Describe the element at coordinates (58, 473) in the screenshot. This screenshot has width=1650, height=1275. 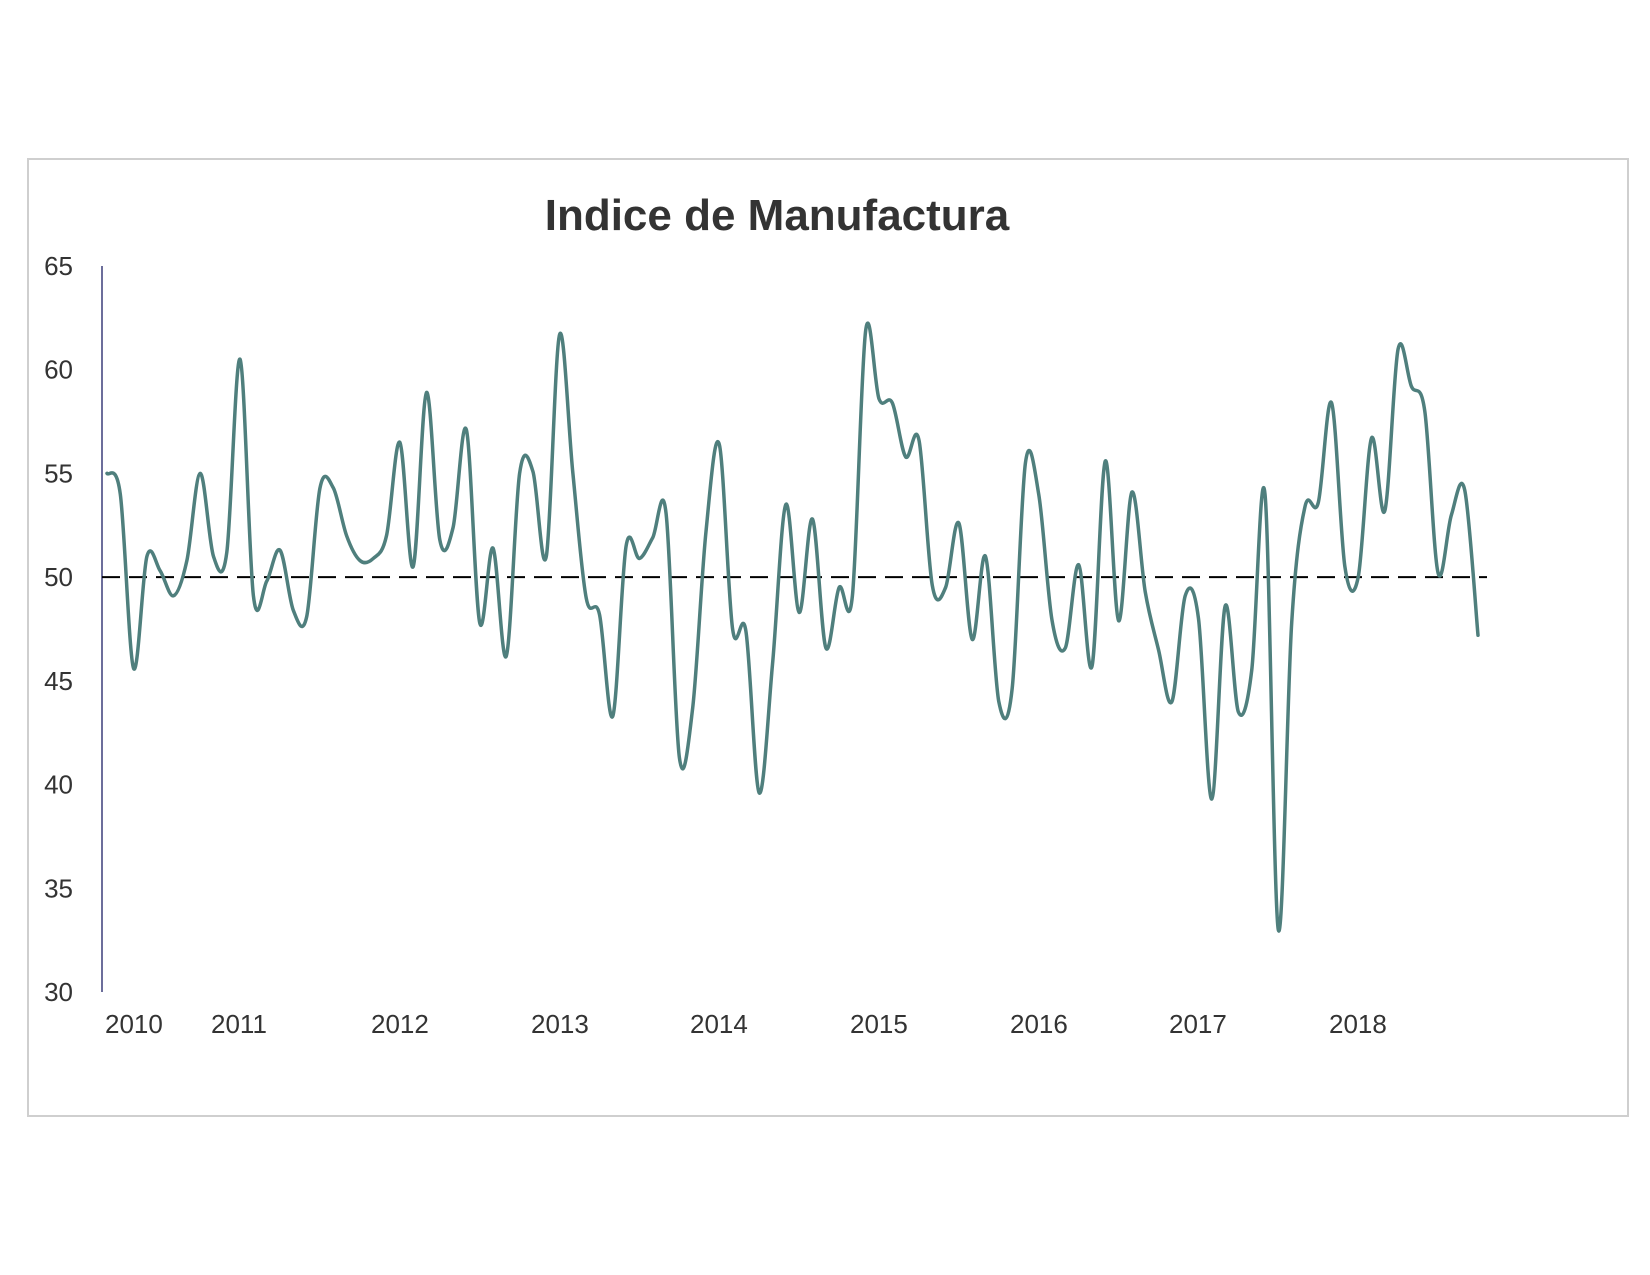
I see `y-tick-label: 55` at that location.